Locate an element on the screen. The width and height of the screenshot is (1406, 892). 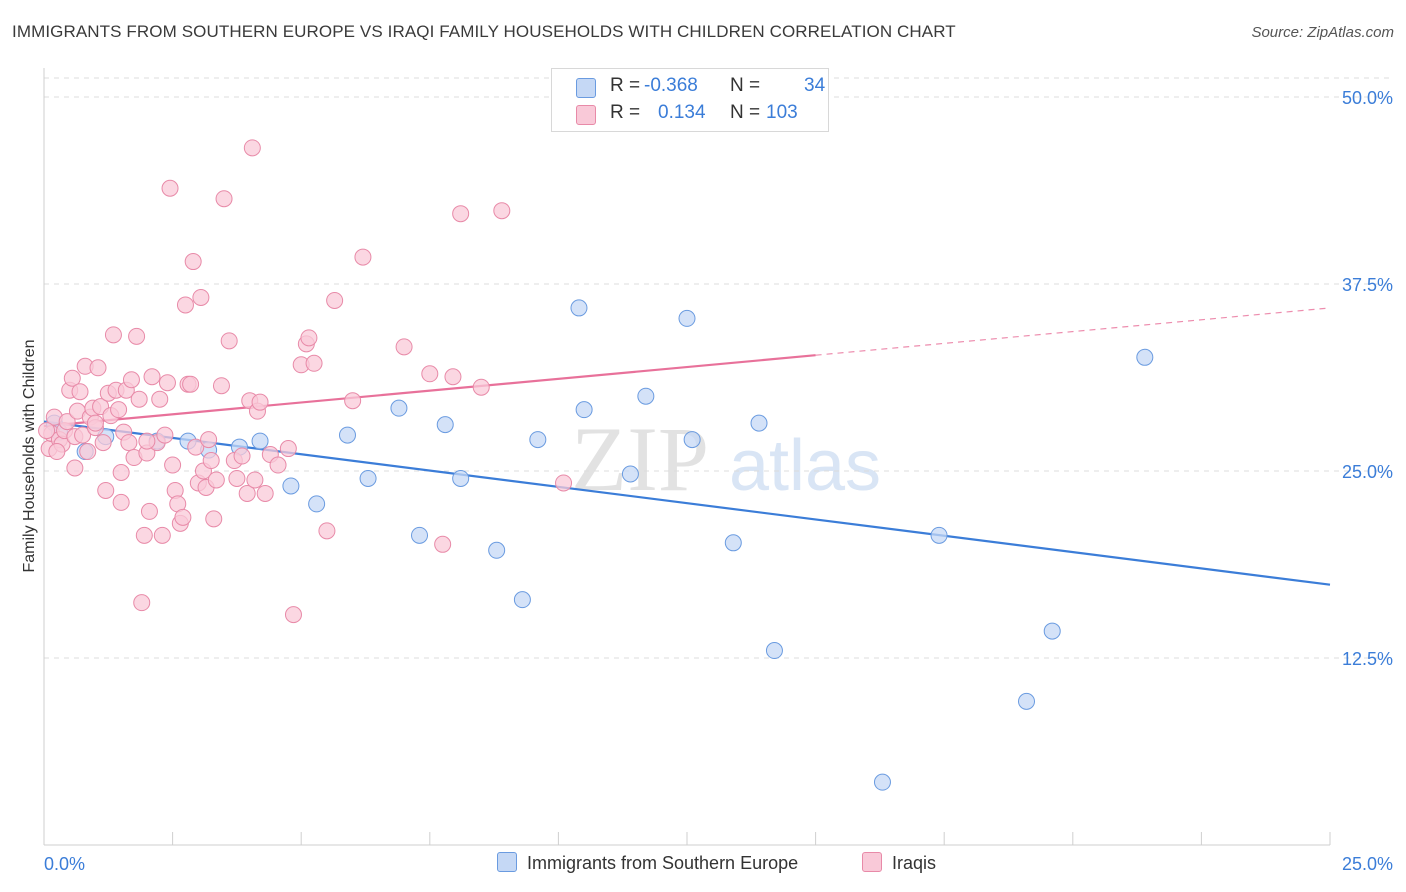
correlation-legend: R = -0.368 N = 34 R = 0.134 N = 103 is located at coordinates (690, 100).